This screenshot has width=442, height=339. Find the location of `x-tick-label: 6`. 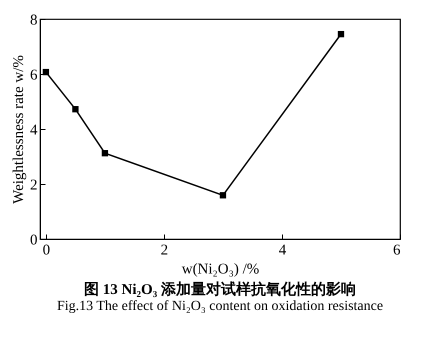

x-tick-label: 6 is located at coordinates (397, 250).